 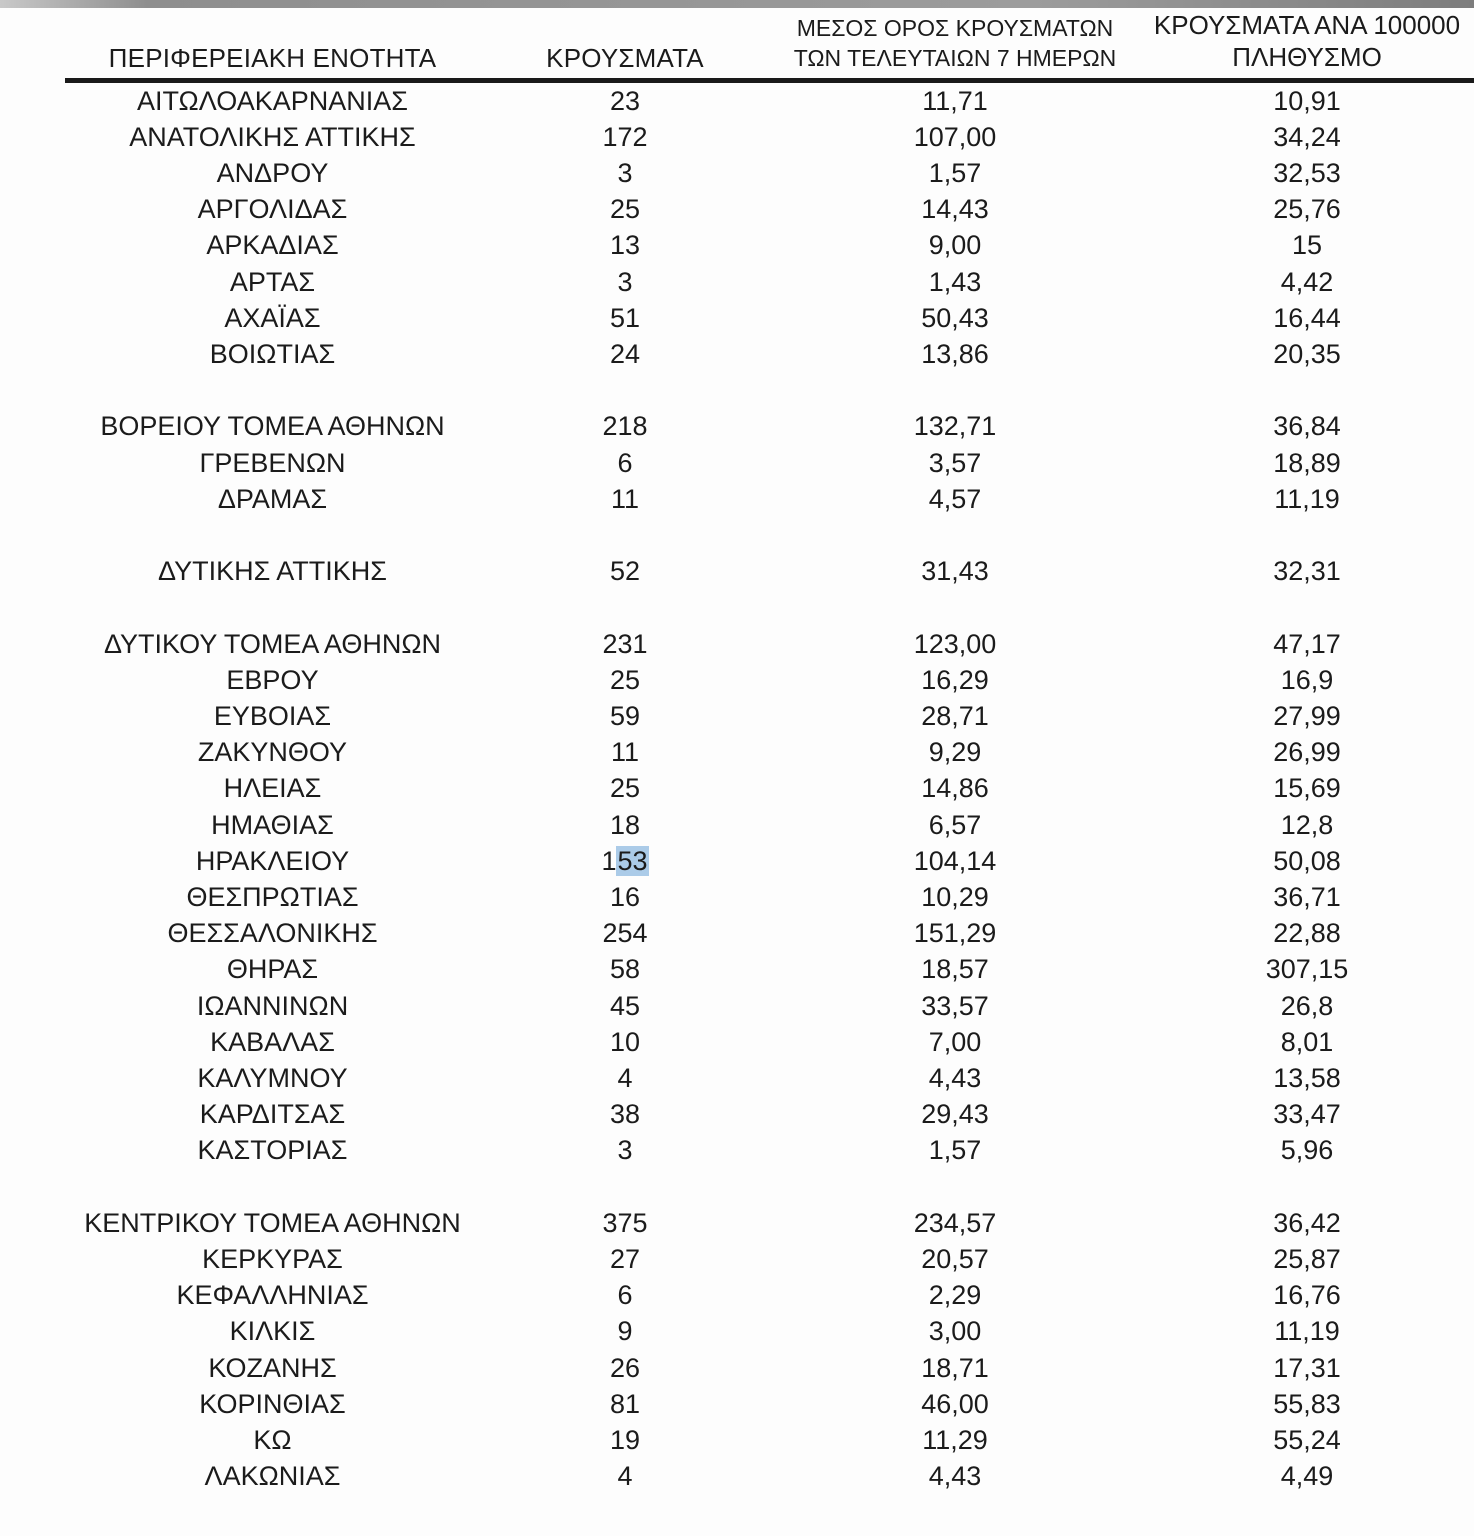 What do you see at coordinates (1307, 426) in the screenshot?
I see `per100k-cell: 36,84` at bounding box center [1307, 426].